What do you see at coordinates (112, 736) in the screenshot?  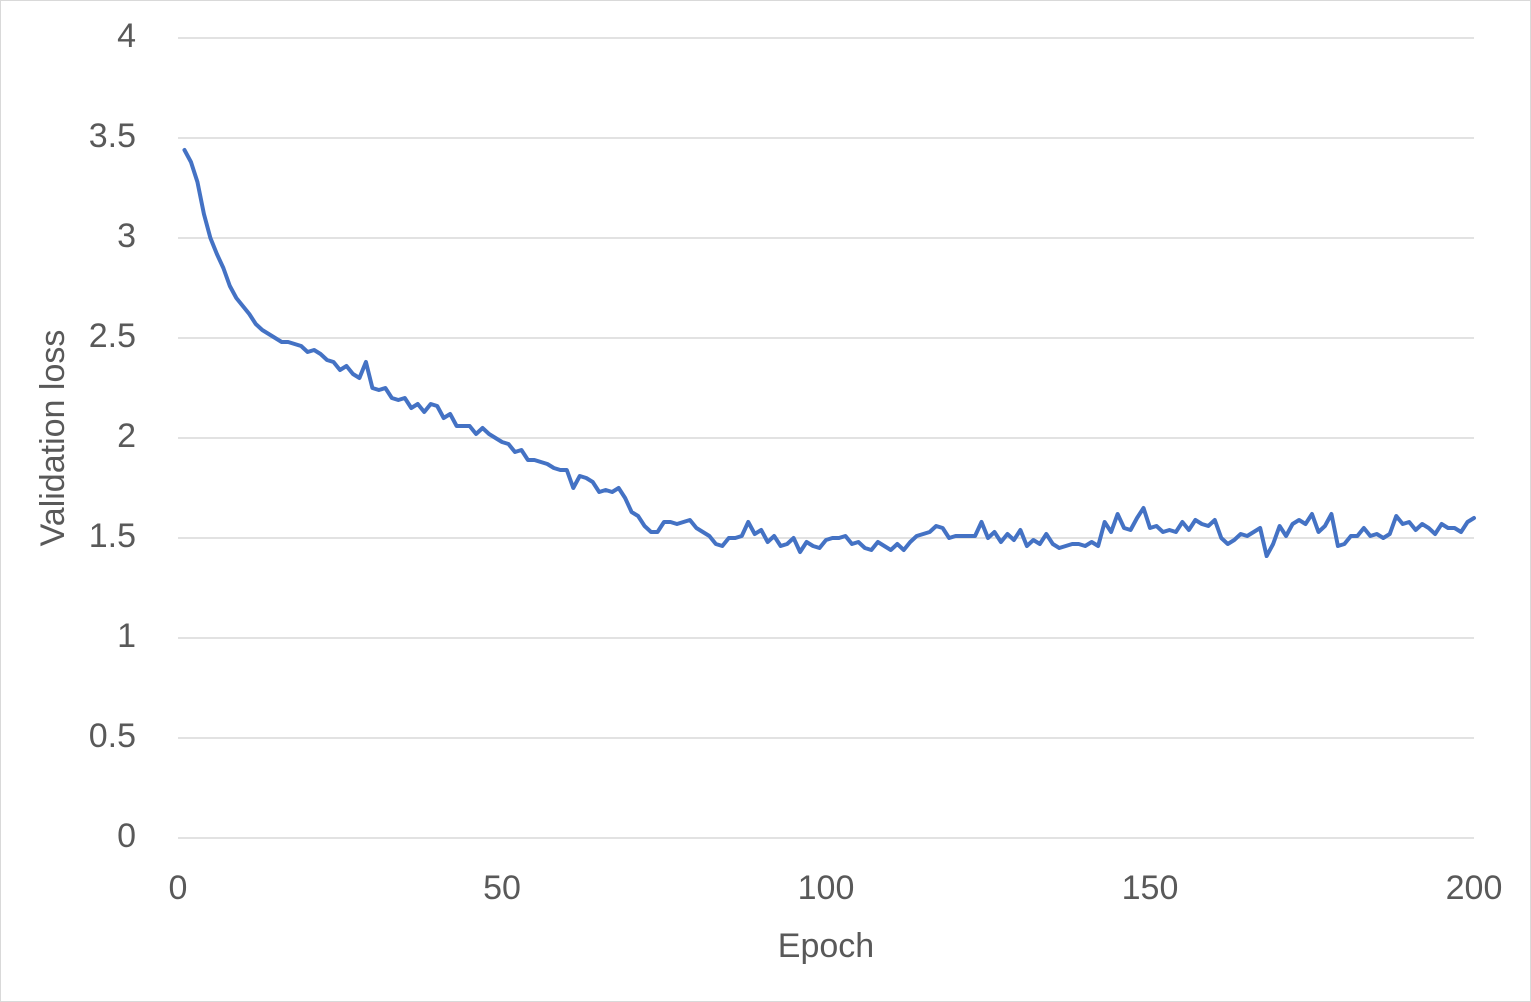 I see `y-tick-label: 0.5` at bounding box center [112, 736].